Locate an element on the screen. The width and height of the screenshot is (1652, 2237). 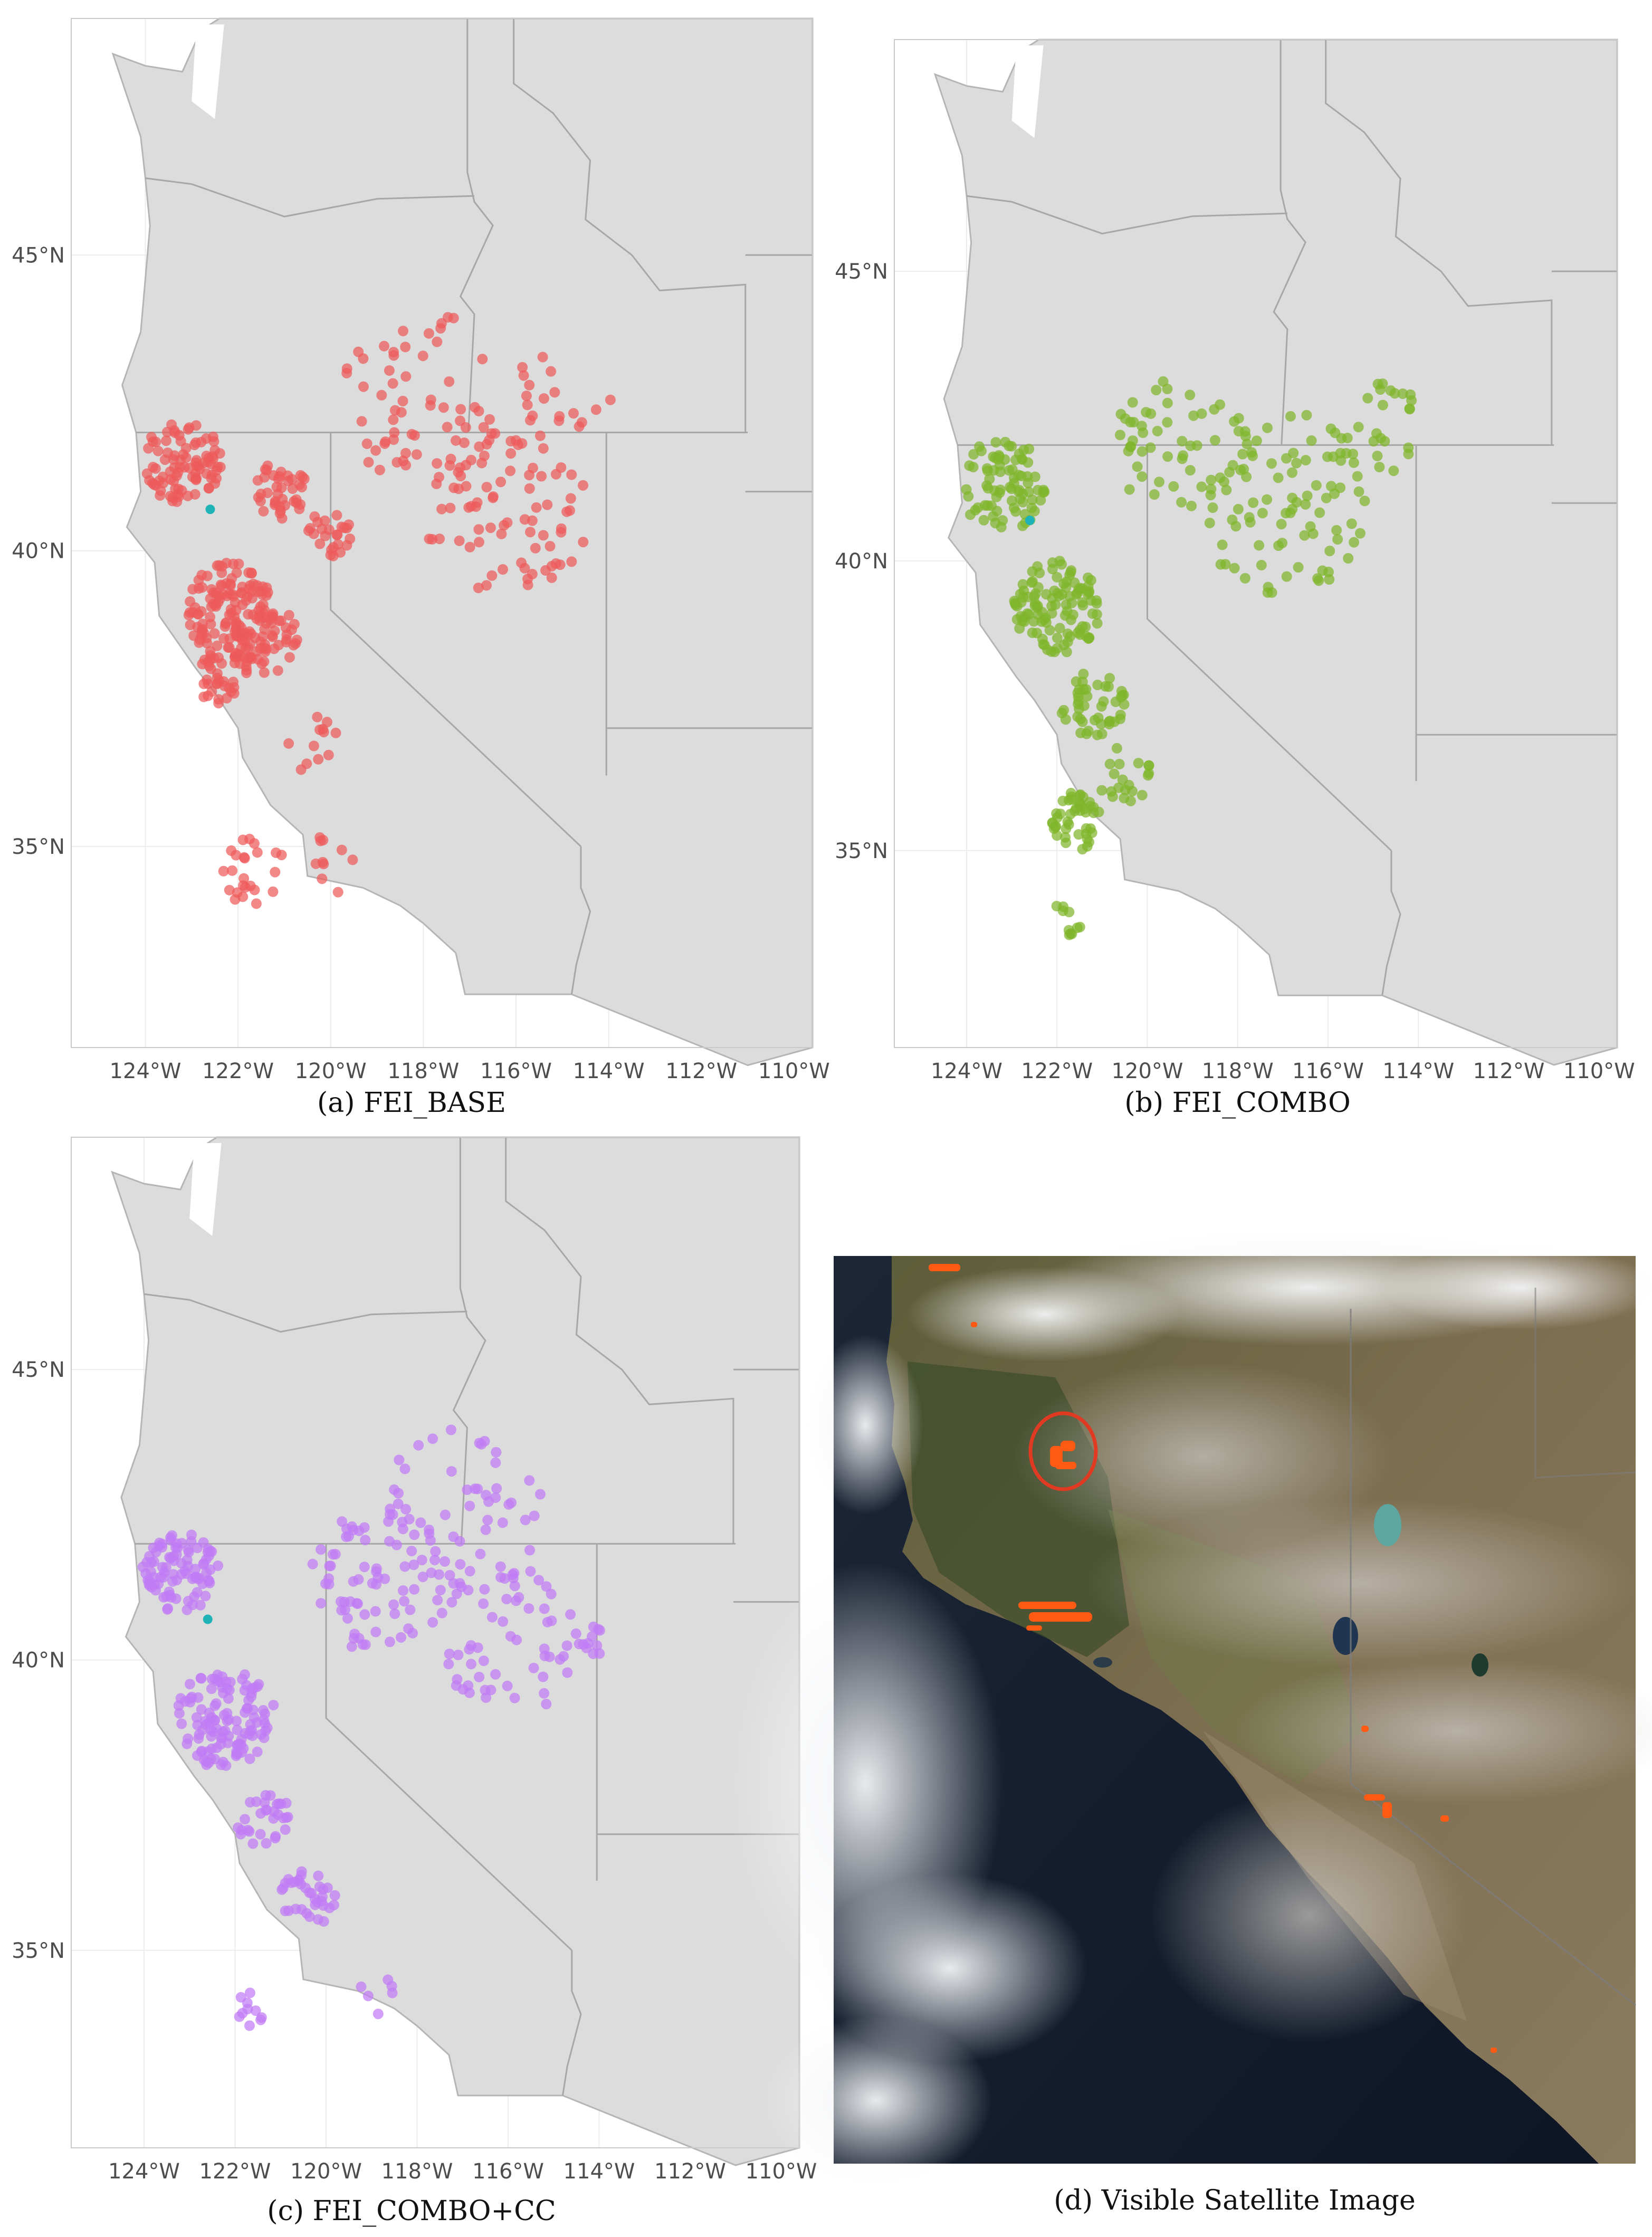
x-tick-label: 118°W is located at coordinates (417, 2172).